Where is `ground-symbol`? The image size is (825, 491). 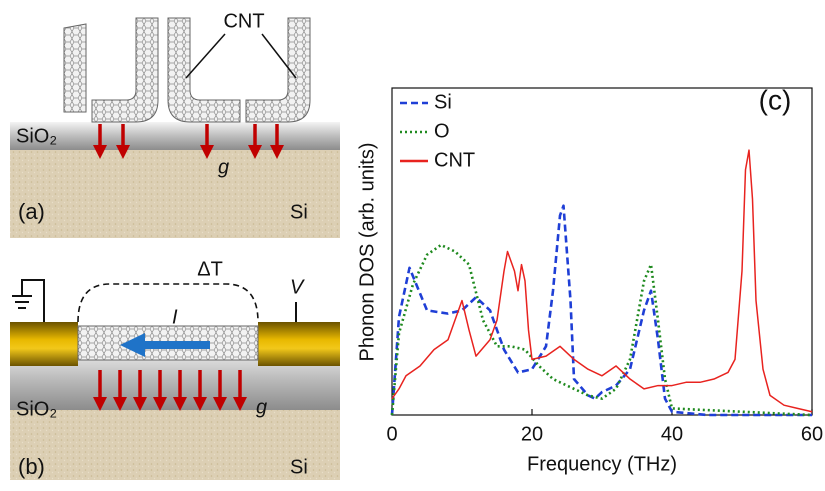 ground-symbol is located at coordinates (154, 300).